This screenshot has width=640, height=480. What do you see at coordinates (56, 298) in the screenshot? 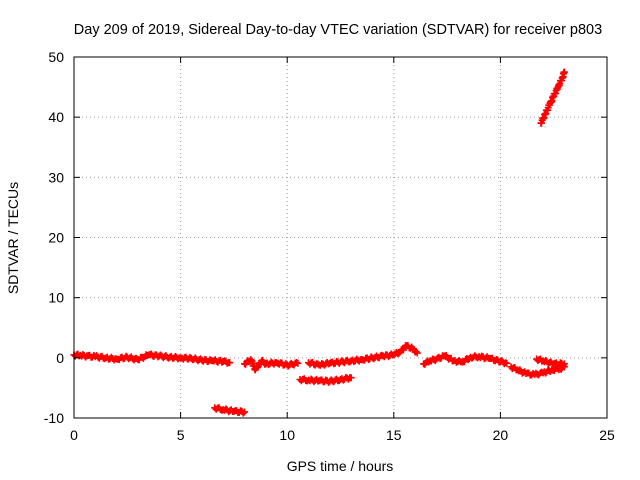
I see `y-tick-label: 10` at bounding box center [56, 298].